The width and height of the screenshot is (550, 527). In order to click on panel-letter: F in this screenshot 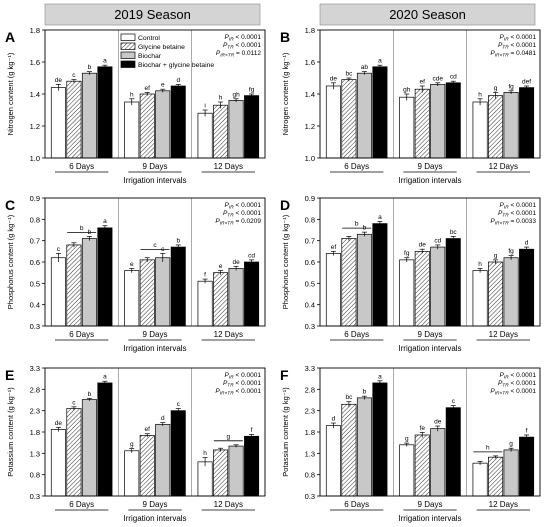, I will do `click(284, 375)`.